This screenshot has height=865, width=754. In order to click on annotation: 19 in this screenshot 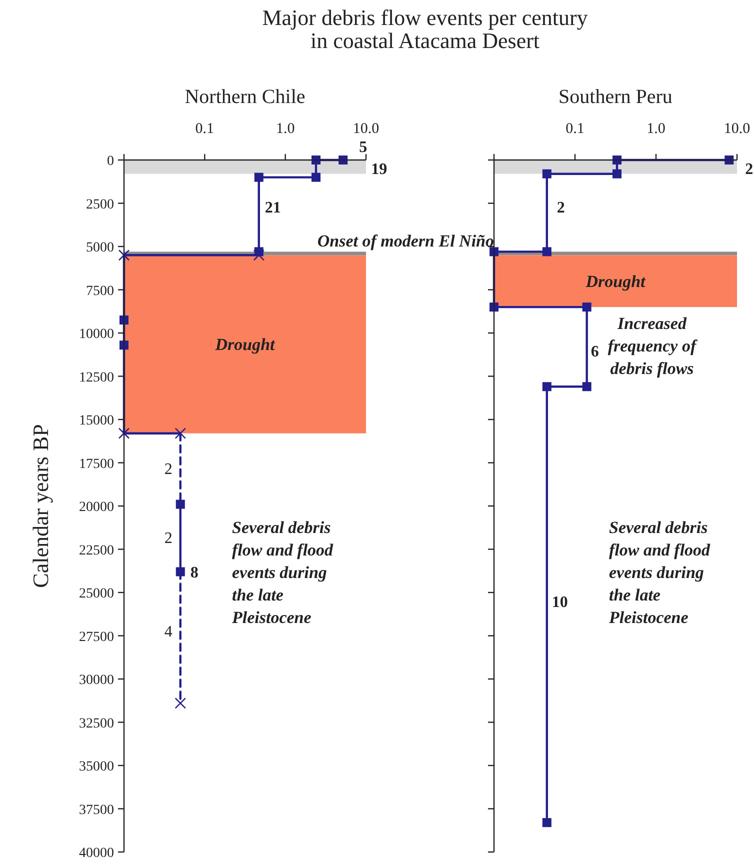, I will do `click(379, 169)`.